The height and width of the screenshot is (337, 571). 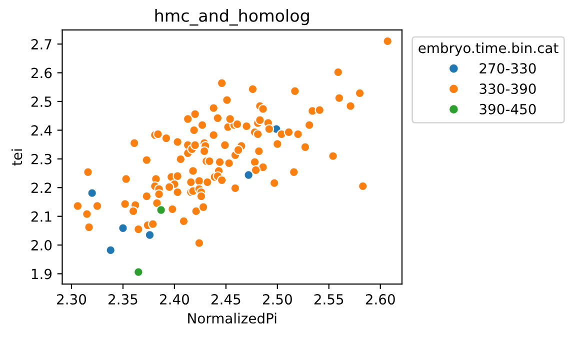 What do you see at coordinates (232, 318) in the screenshot?
I see `x-axis-title: NormalizedPi` at bounding box center [232, 318].